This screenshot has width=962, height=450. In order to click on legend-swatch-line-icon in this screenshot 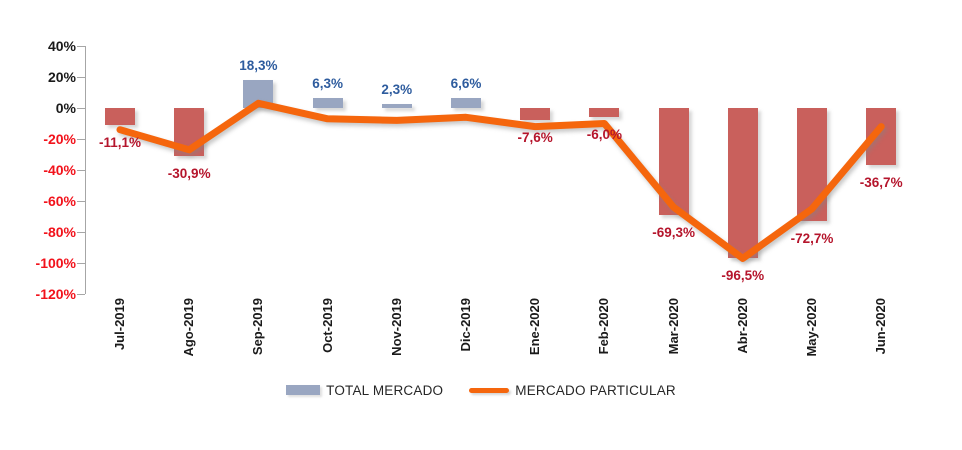, I will do `click(489, 390)`.